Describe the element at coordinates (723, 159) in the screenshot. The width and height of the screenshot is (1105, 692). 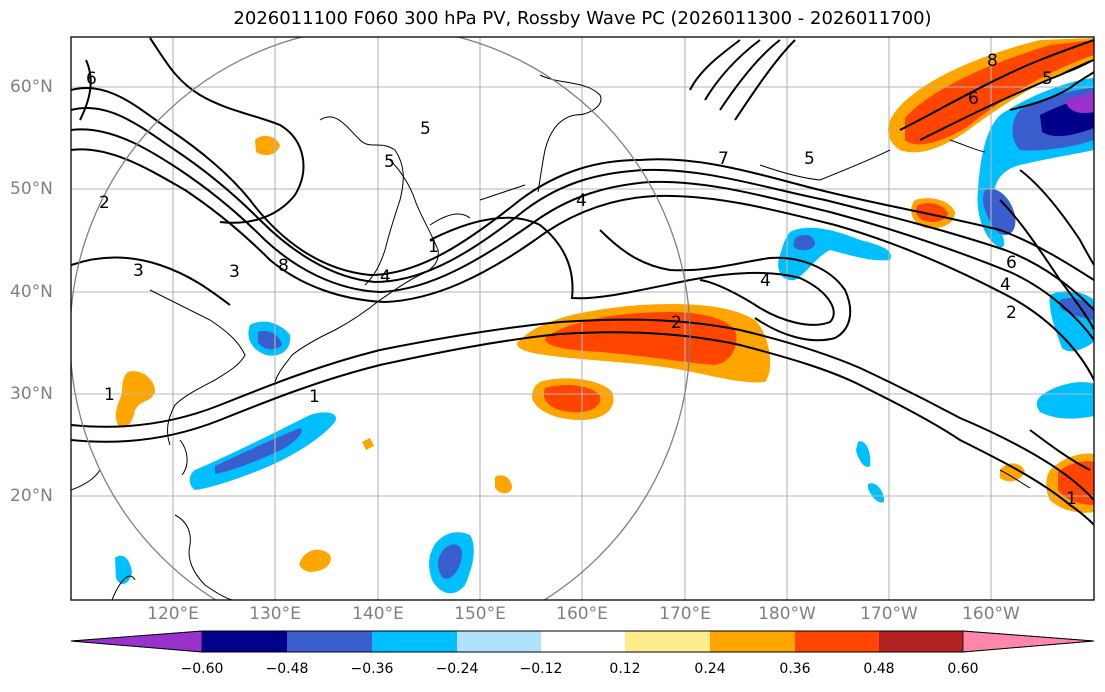
I see `contour-label: 7` at that location.